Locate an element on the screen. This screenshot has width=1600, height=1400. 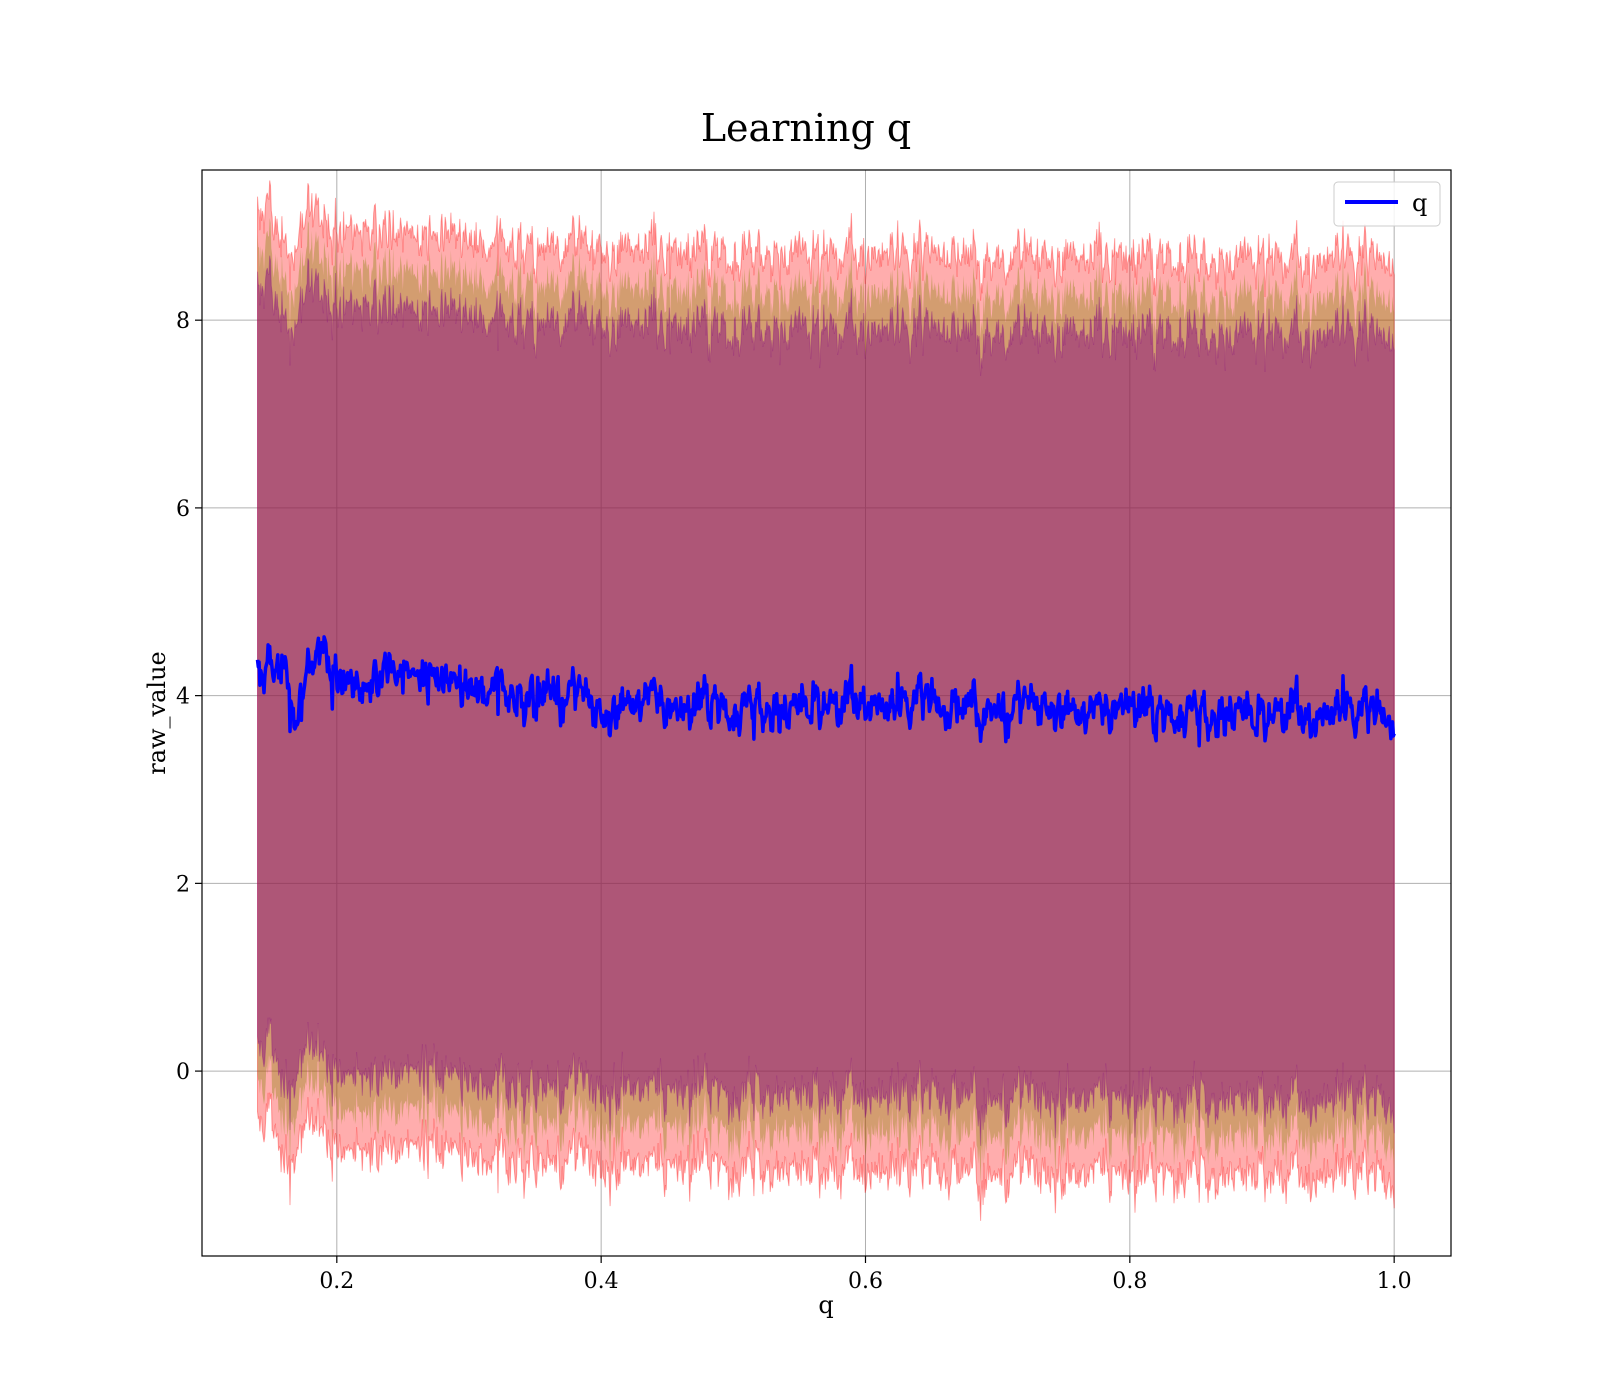
x-tick-label: 0.2 is located at coordinates (336, 1281).